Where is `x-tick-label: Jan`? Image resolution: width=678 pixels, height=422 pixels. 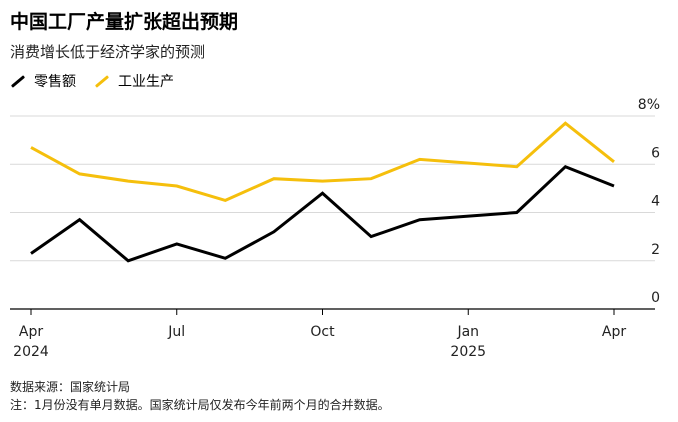
x-tick-label: Jan is located at coordinates (467, 332).